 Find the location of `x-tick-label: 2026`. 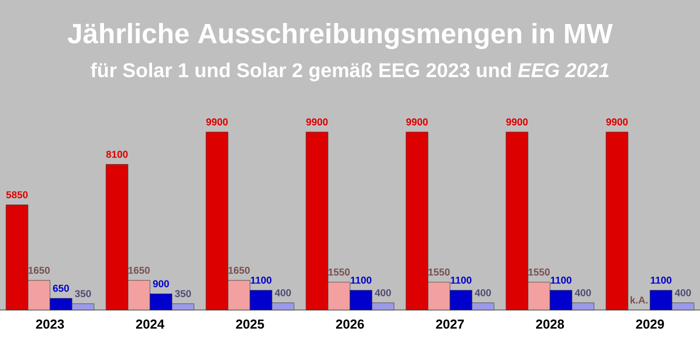

x-tick-label: 2026 is located at coordinates (350, 324).